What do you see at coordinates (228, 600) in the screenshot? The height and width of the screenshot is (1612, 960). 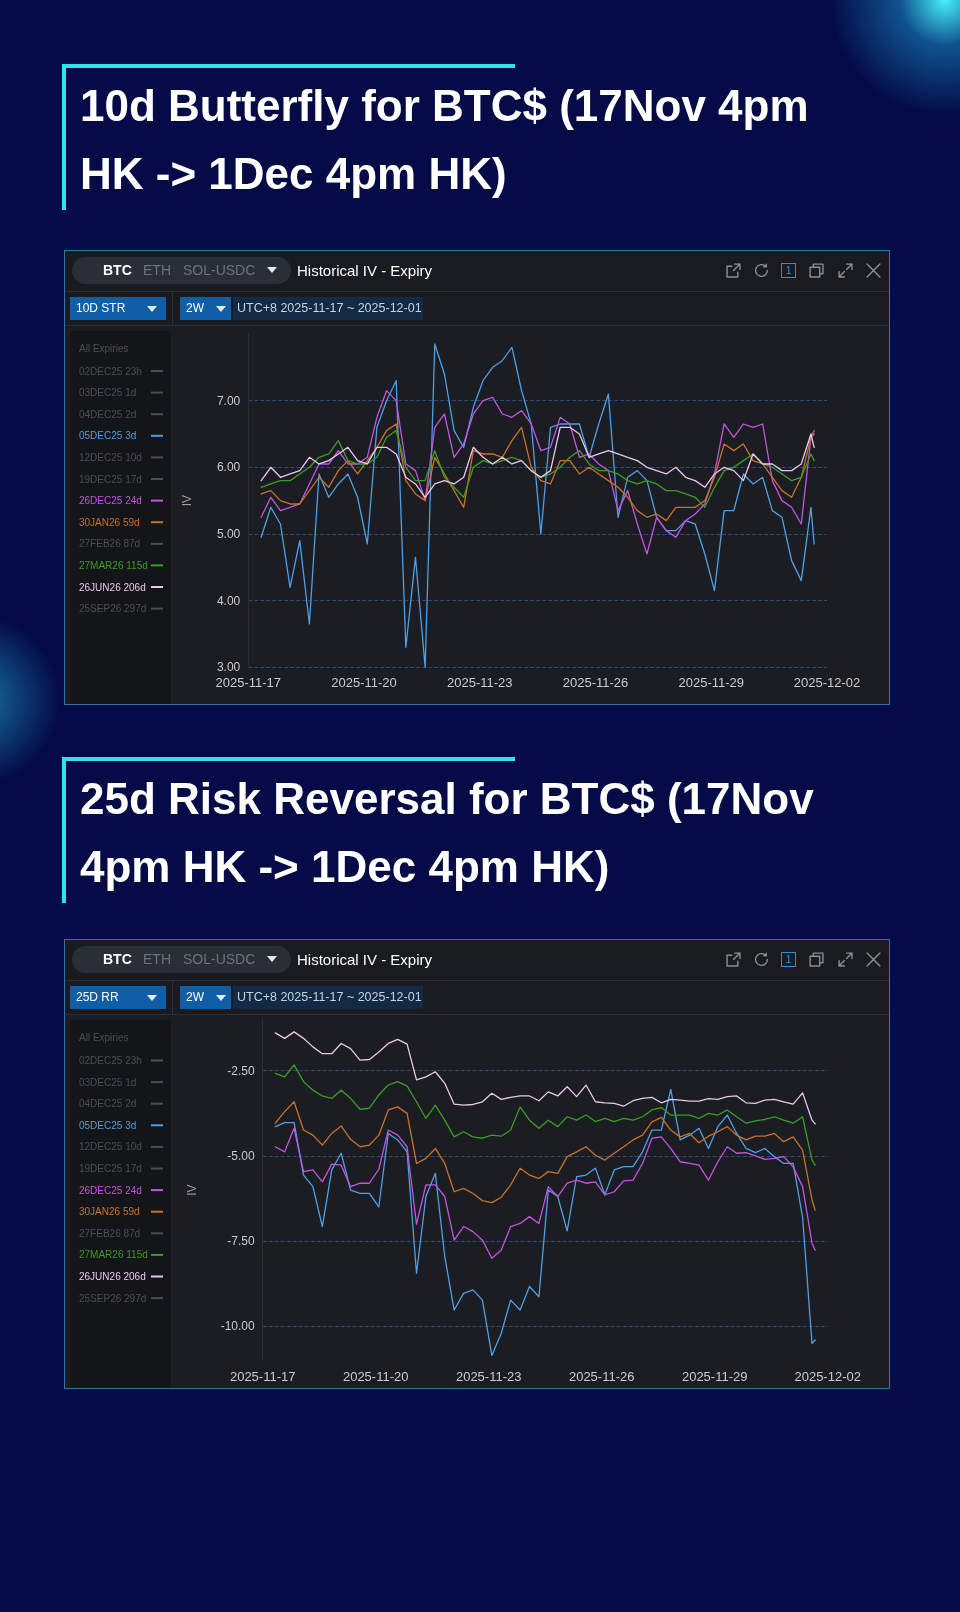 I see `y-tick-label: 4.00` at bounding box center [228, 600].